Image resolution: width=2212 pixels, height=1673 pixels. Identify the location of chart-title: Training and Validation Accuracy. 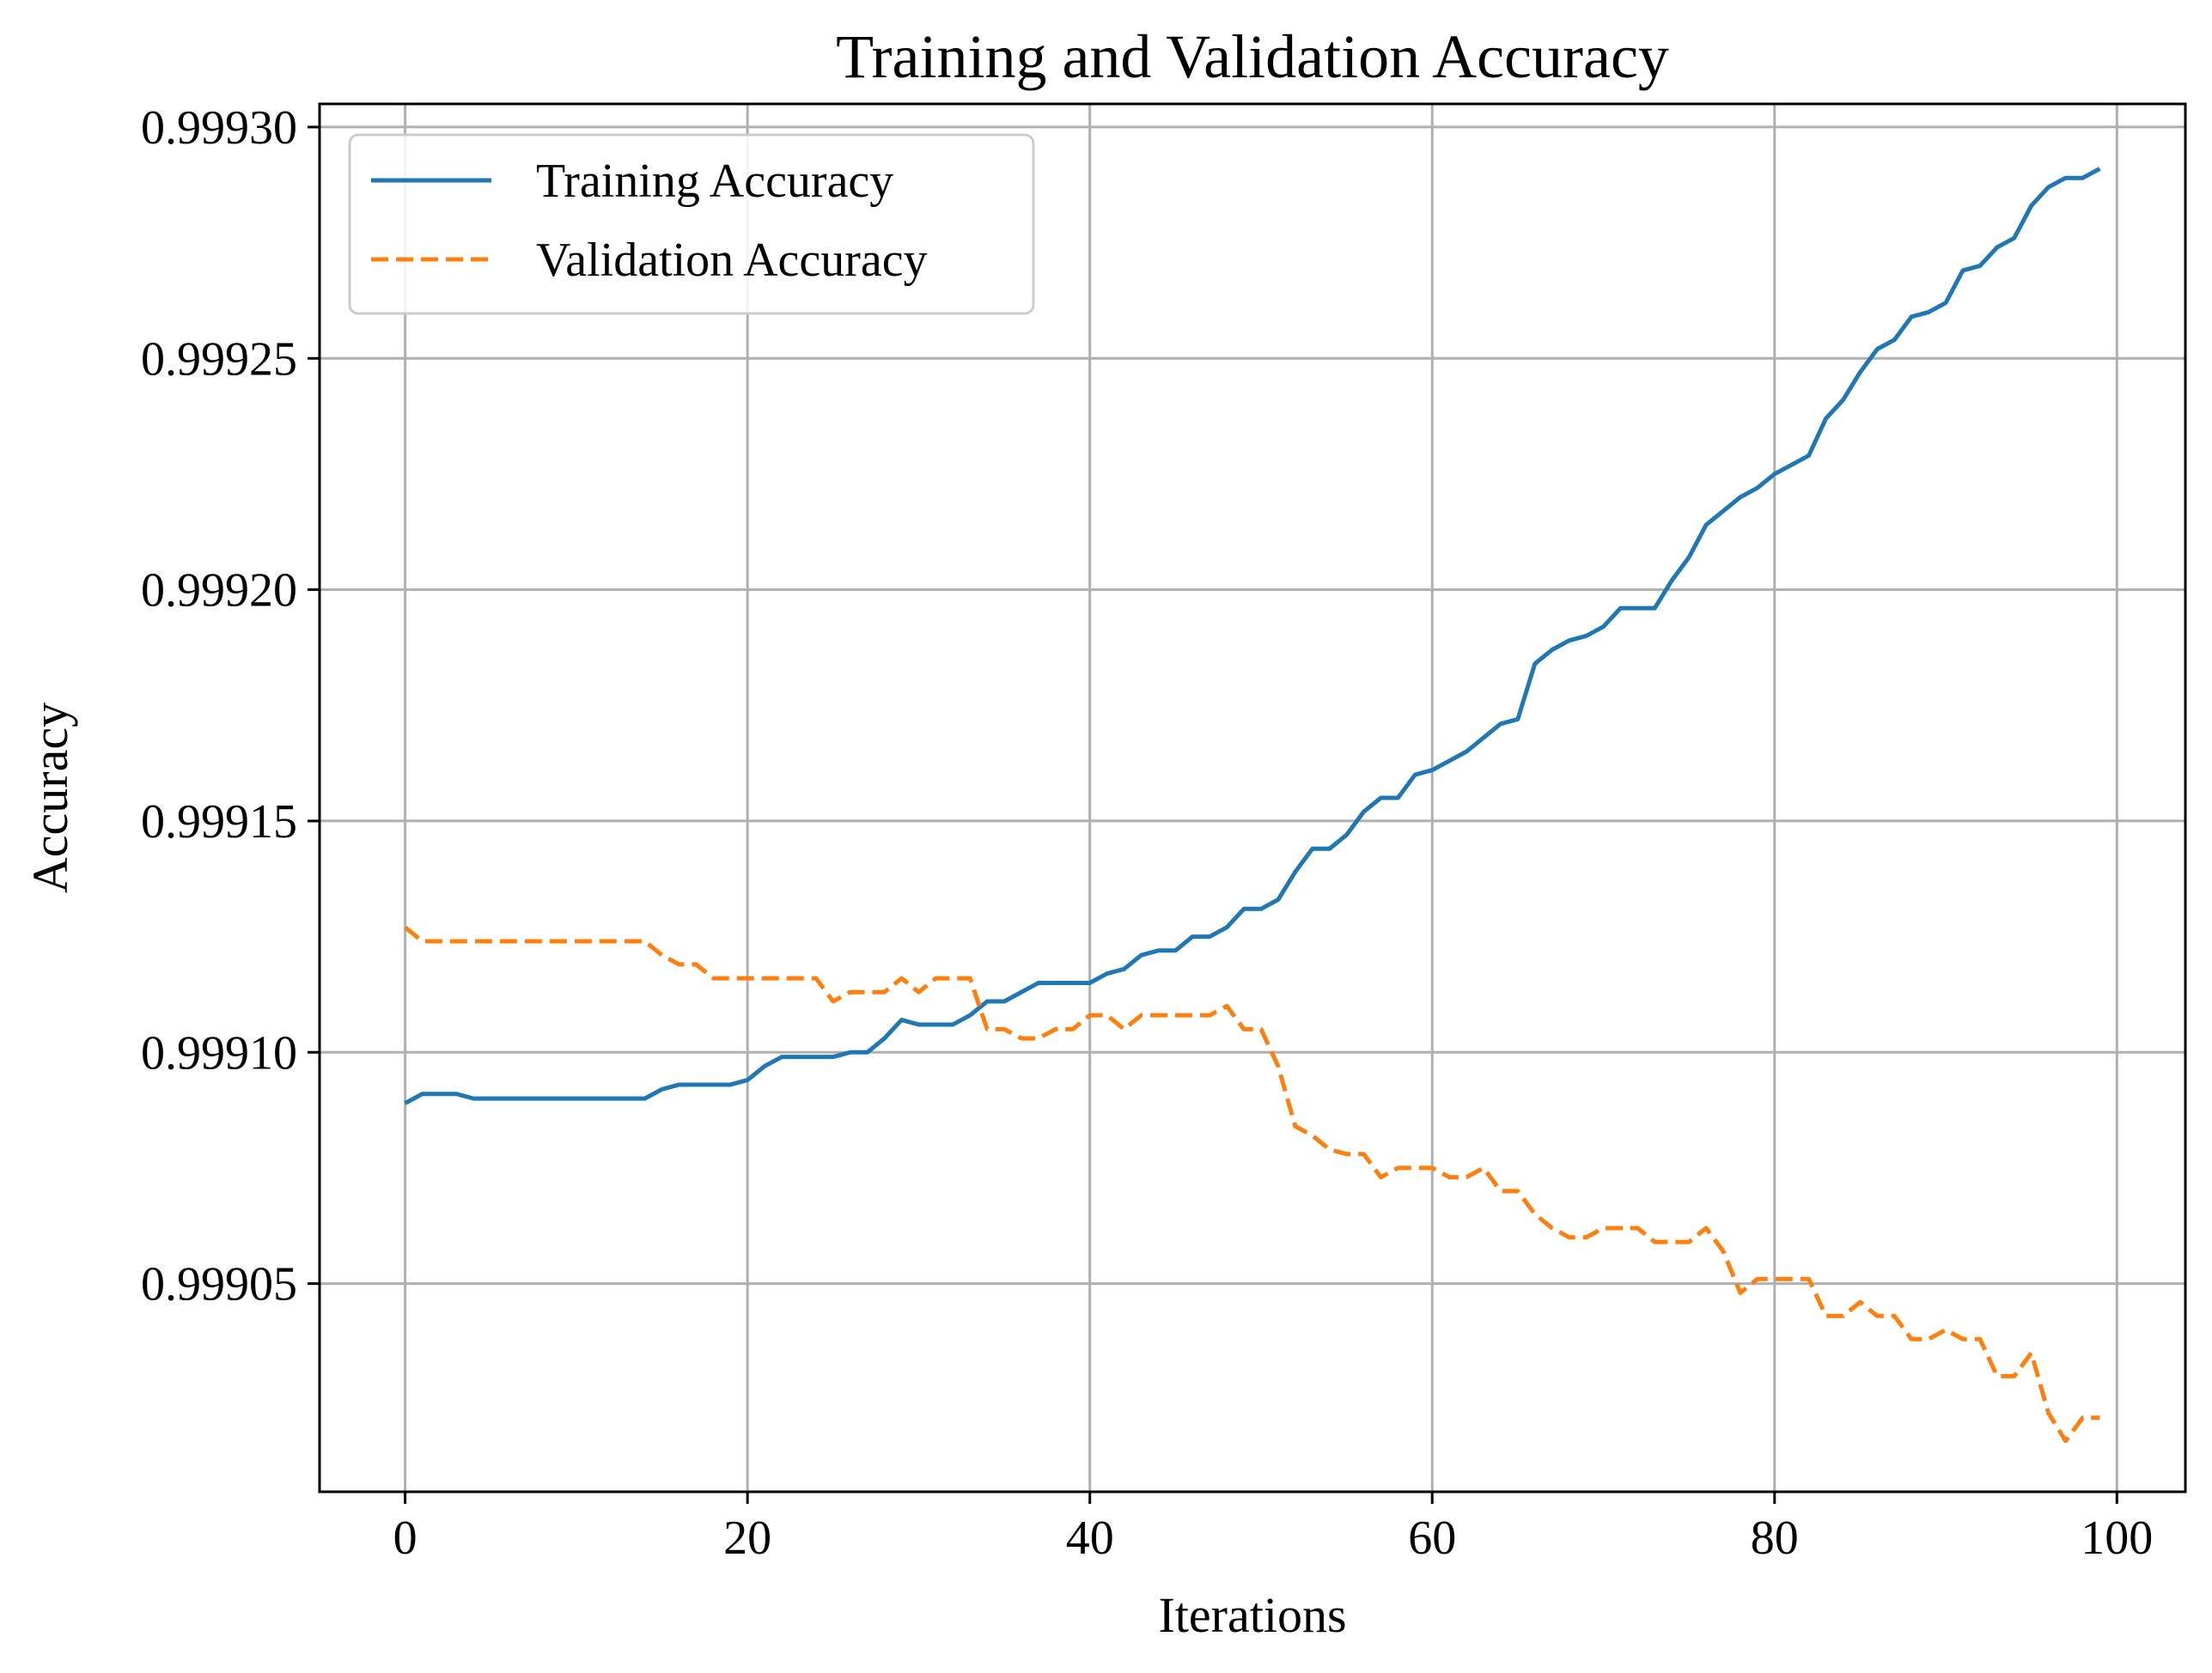
(1252, 56).